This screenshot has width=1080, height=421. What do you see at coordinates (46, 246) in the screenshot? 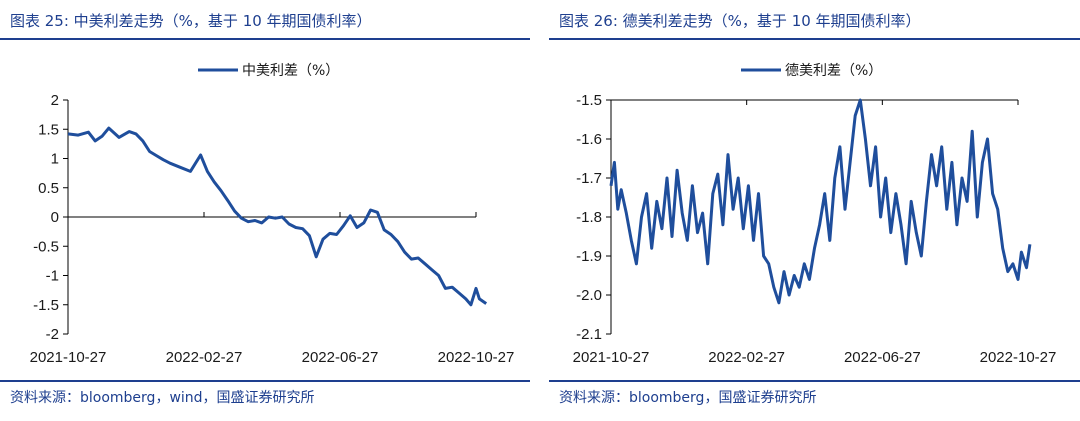
I see `y-tick-label: -0.5` at bounding box center [46, 246].